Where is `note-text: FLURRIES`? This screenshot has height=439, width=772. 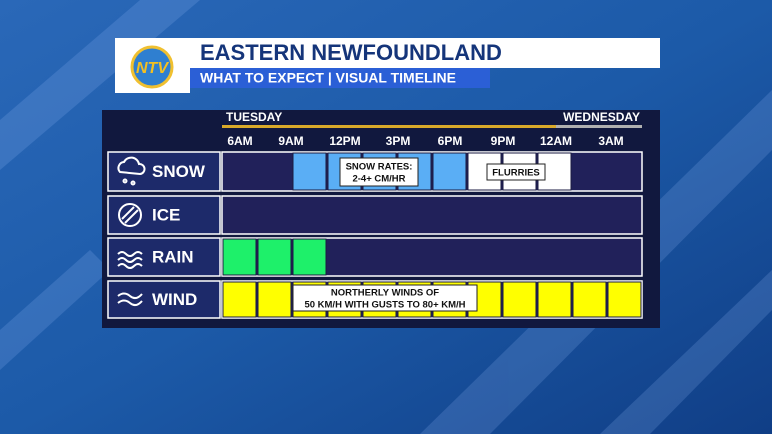
note-text: FLURRIES is located at coordinates (516, 173).